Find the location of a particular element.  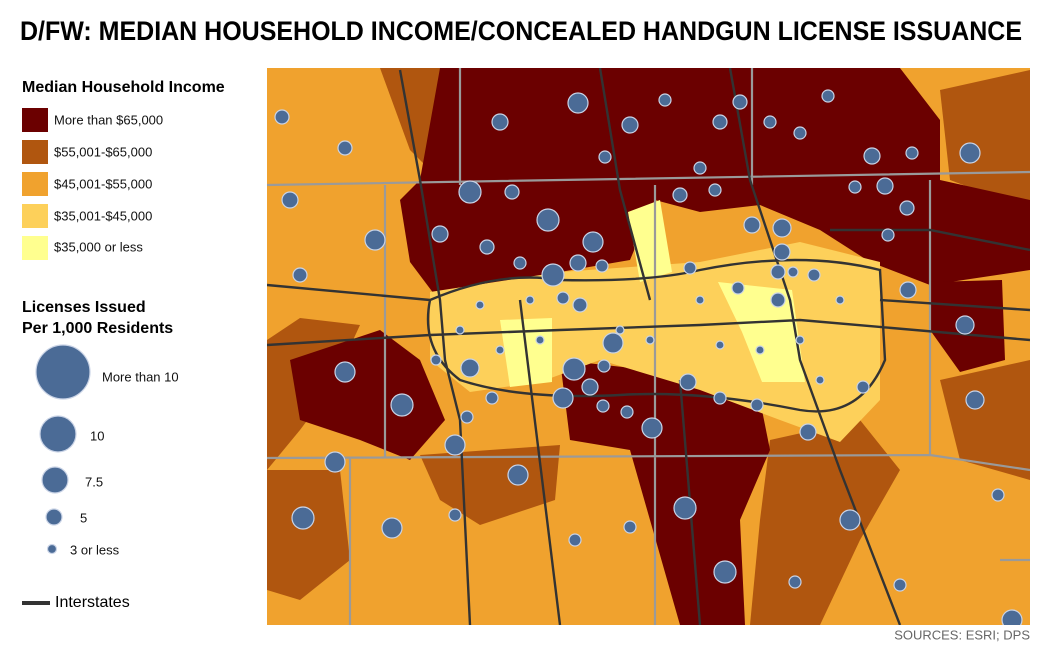

legend-label: 3 or less is located at coordinates (95, 549).